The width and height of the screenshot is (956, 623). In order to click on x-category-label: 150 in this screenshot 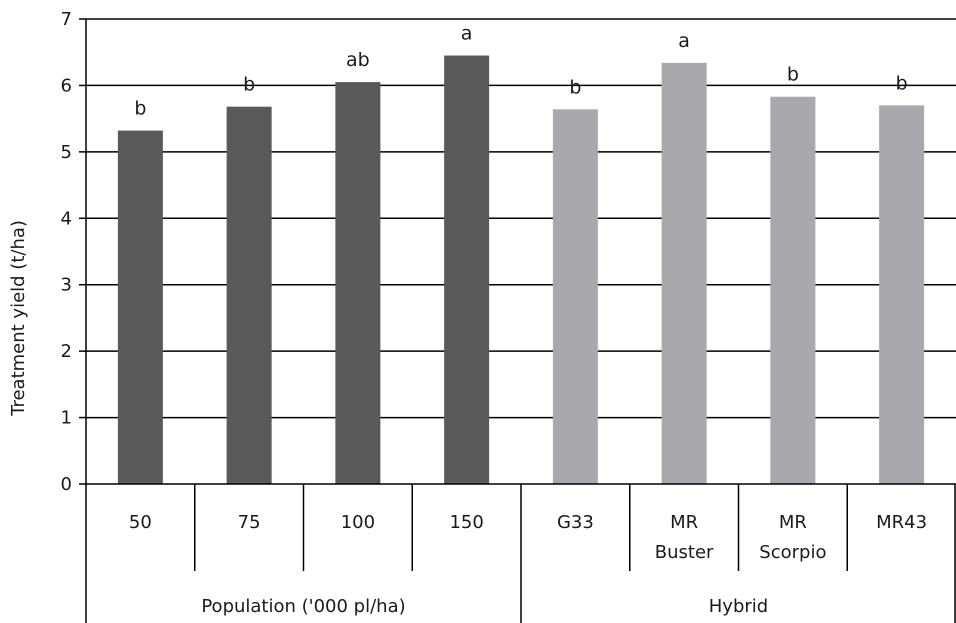, I will do `click(466, 522)`.